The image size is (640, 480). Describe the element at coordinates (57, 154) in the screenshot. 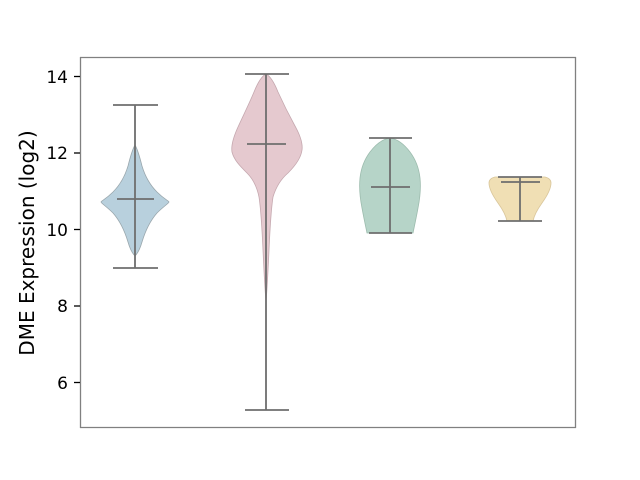

I see `y-tick-label-12: 12` at that location.